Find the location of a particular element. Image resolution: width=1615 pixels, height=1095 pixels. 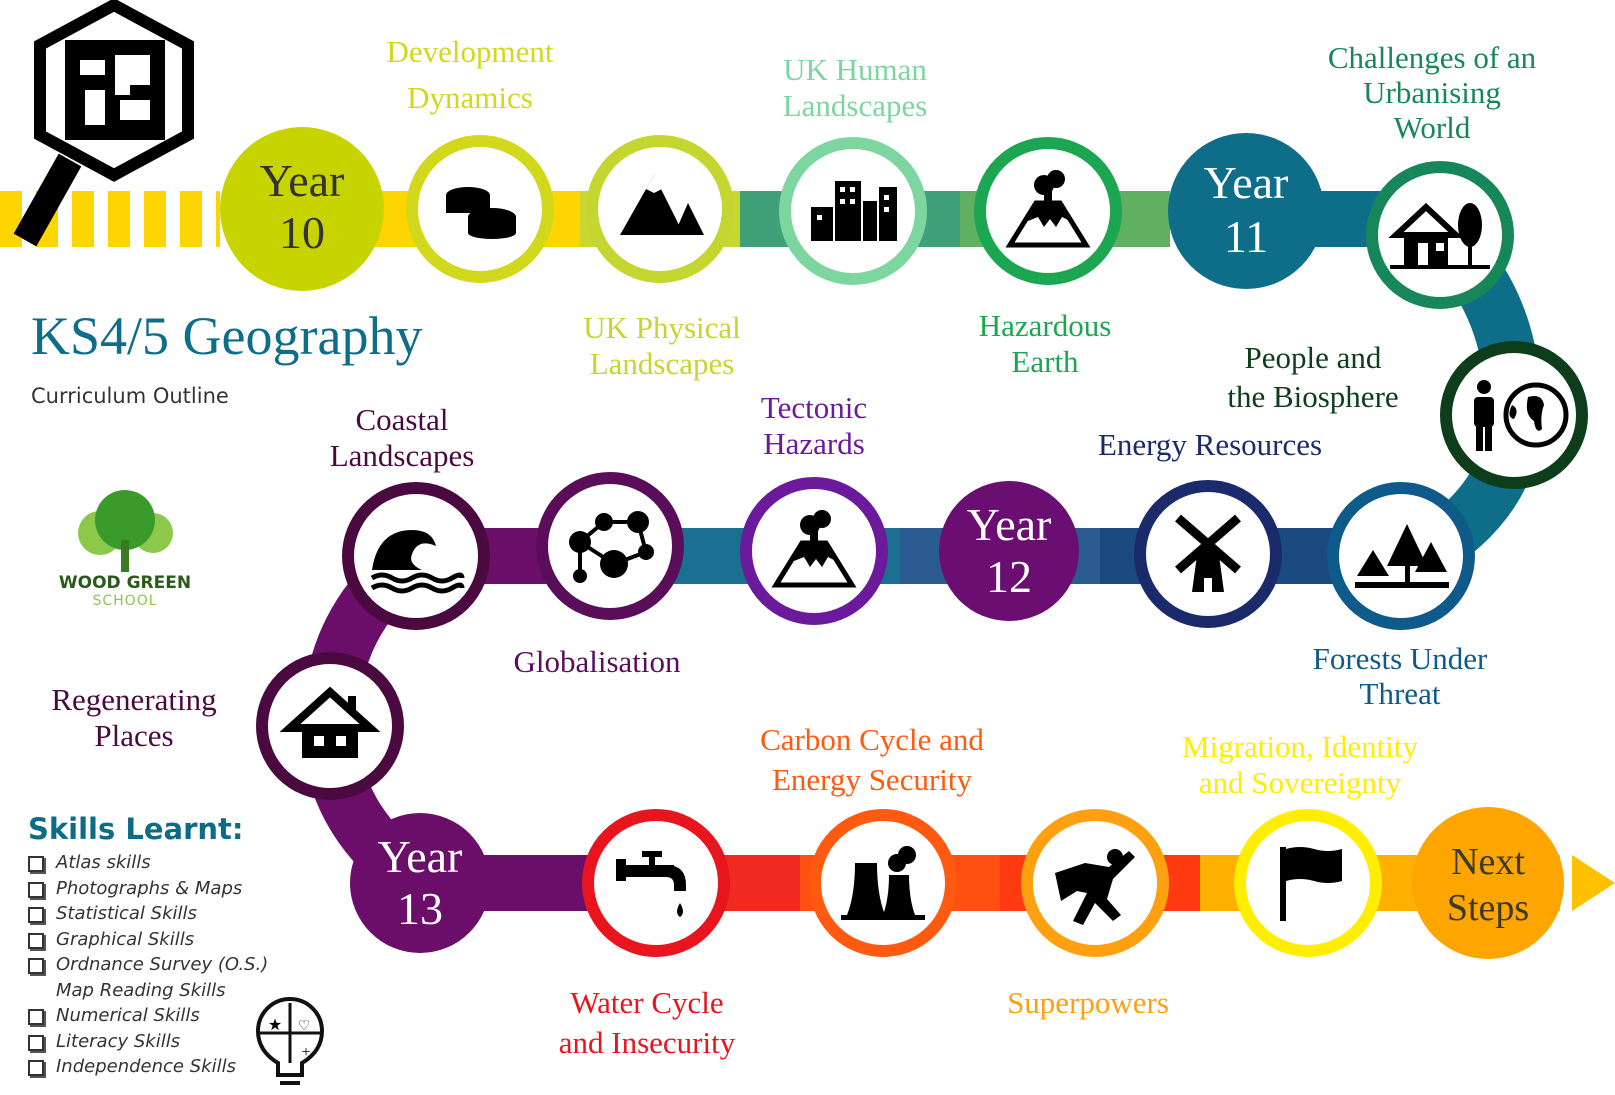

skill-item: Atlas skills is located at coordinates (149, 863).